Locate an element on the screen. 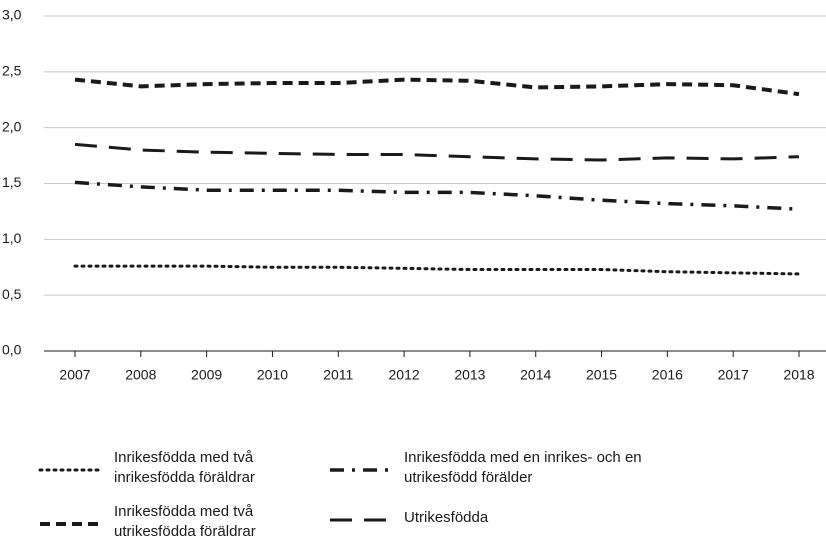 The height and width of the screenshot is (540, 826). x-tick-label: 2014 is located at coordinates (535, 375).